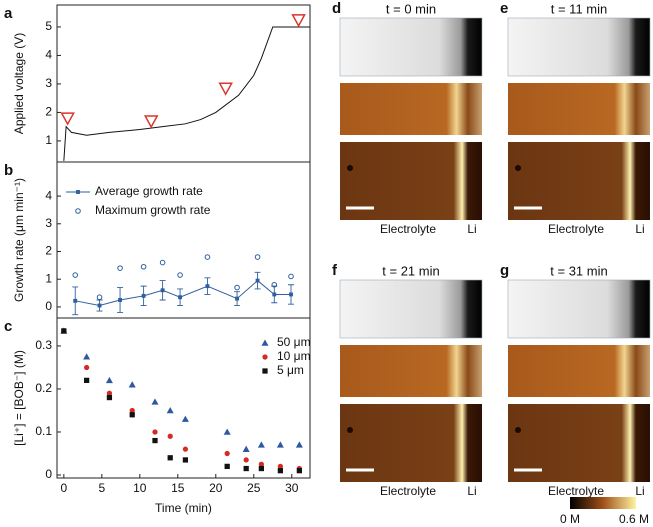  What do you see at coordinates (149, 191) in the screenshot?
I see `legend-label: Average growth rate` at bounding box center [149, 191].